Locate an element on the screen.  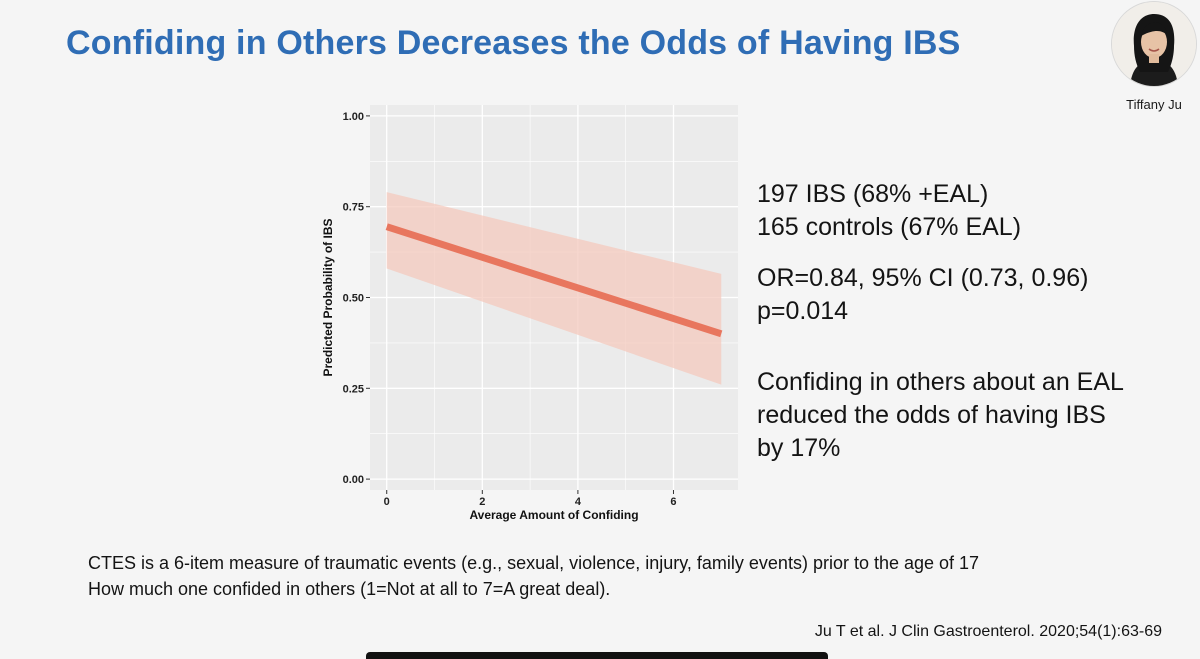
y-tick-label: 0.50 is located at coordinates (353, 299).